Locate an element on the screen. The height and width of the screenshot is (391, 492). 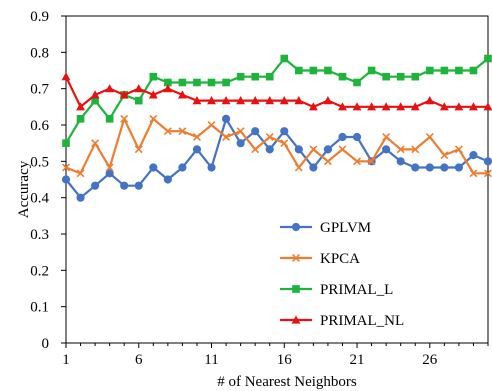
x-tick-label: 11 is located at coordinates (211, 360).